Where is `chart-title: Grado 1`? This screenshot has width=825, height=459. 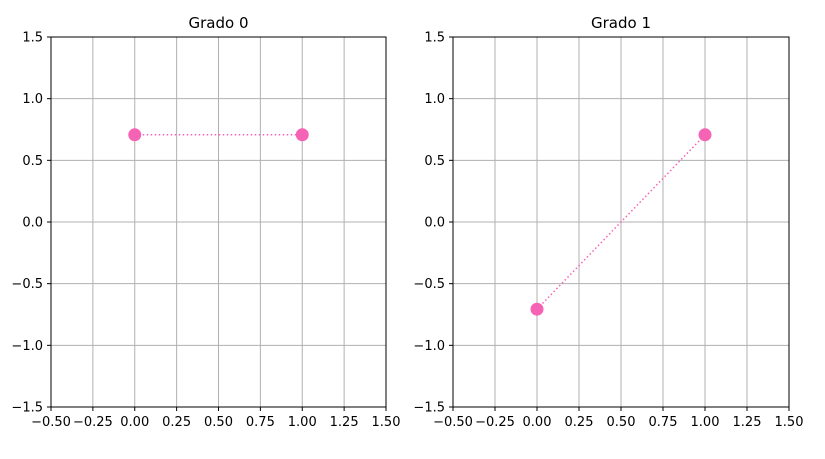
chart-title: Grado 1 is located at coordinates (621, 23).